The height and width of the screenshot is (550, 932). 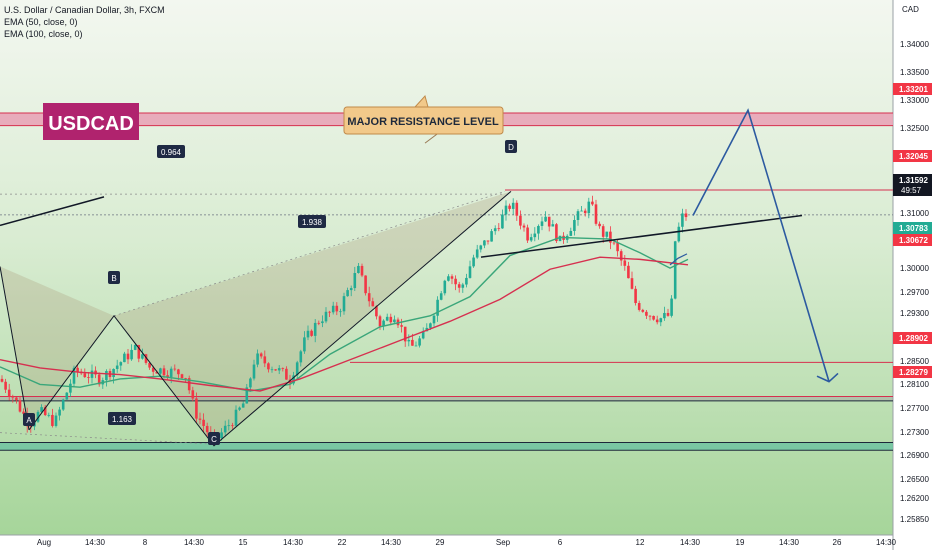 I want to click on support-zone, so click(x=446, y=446).